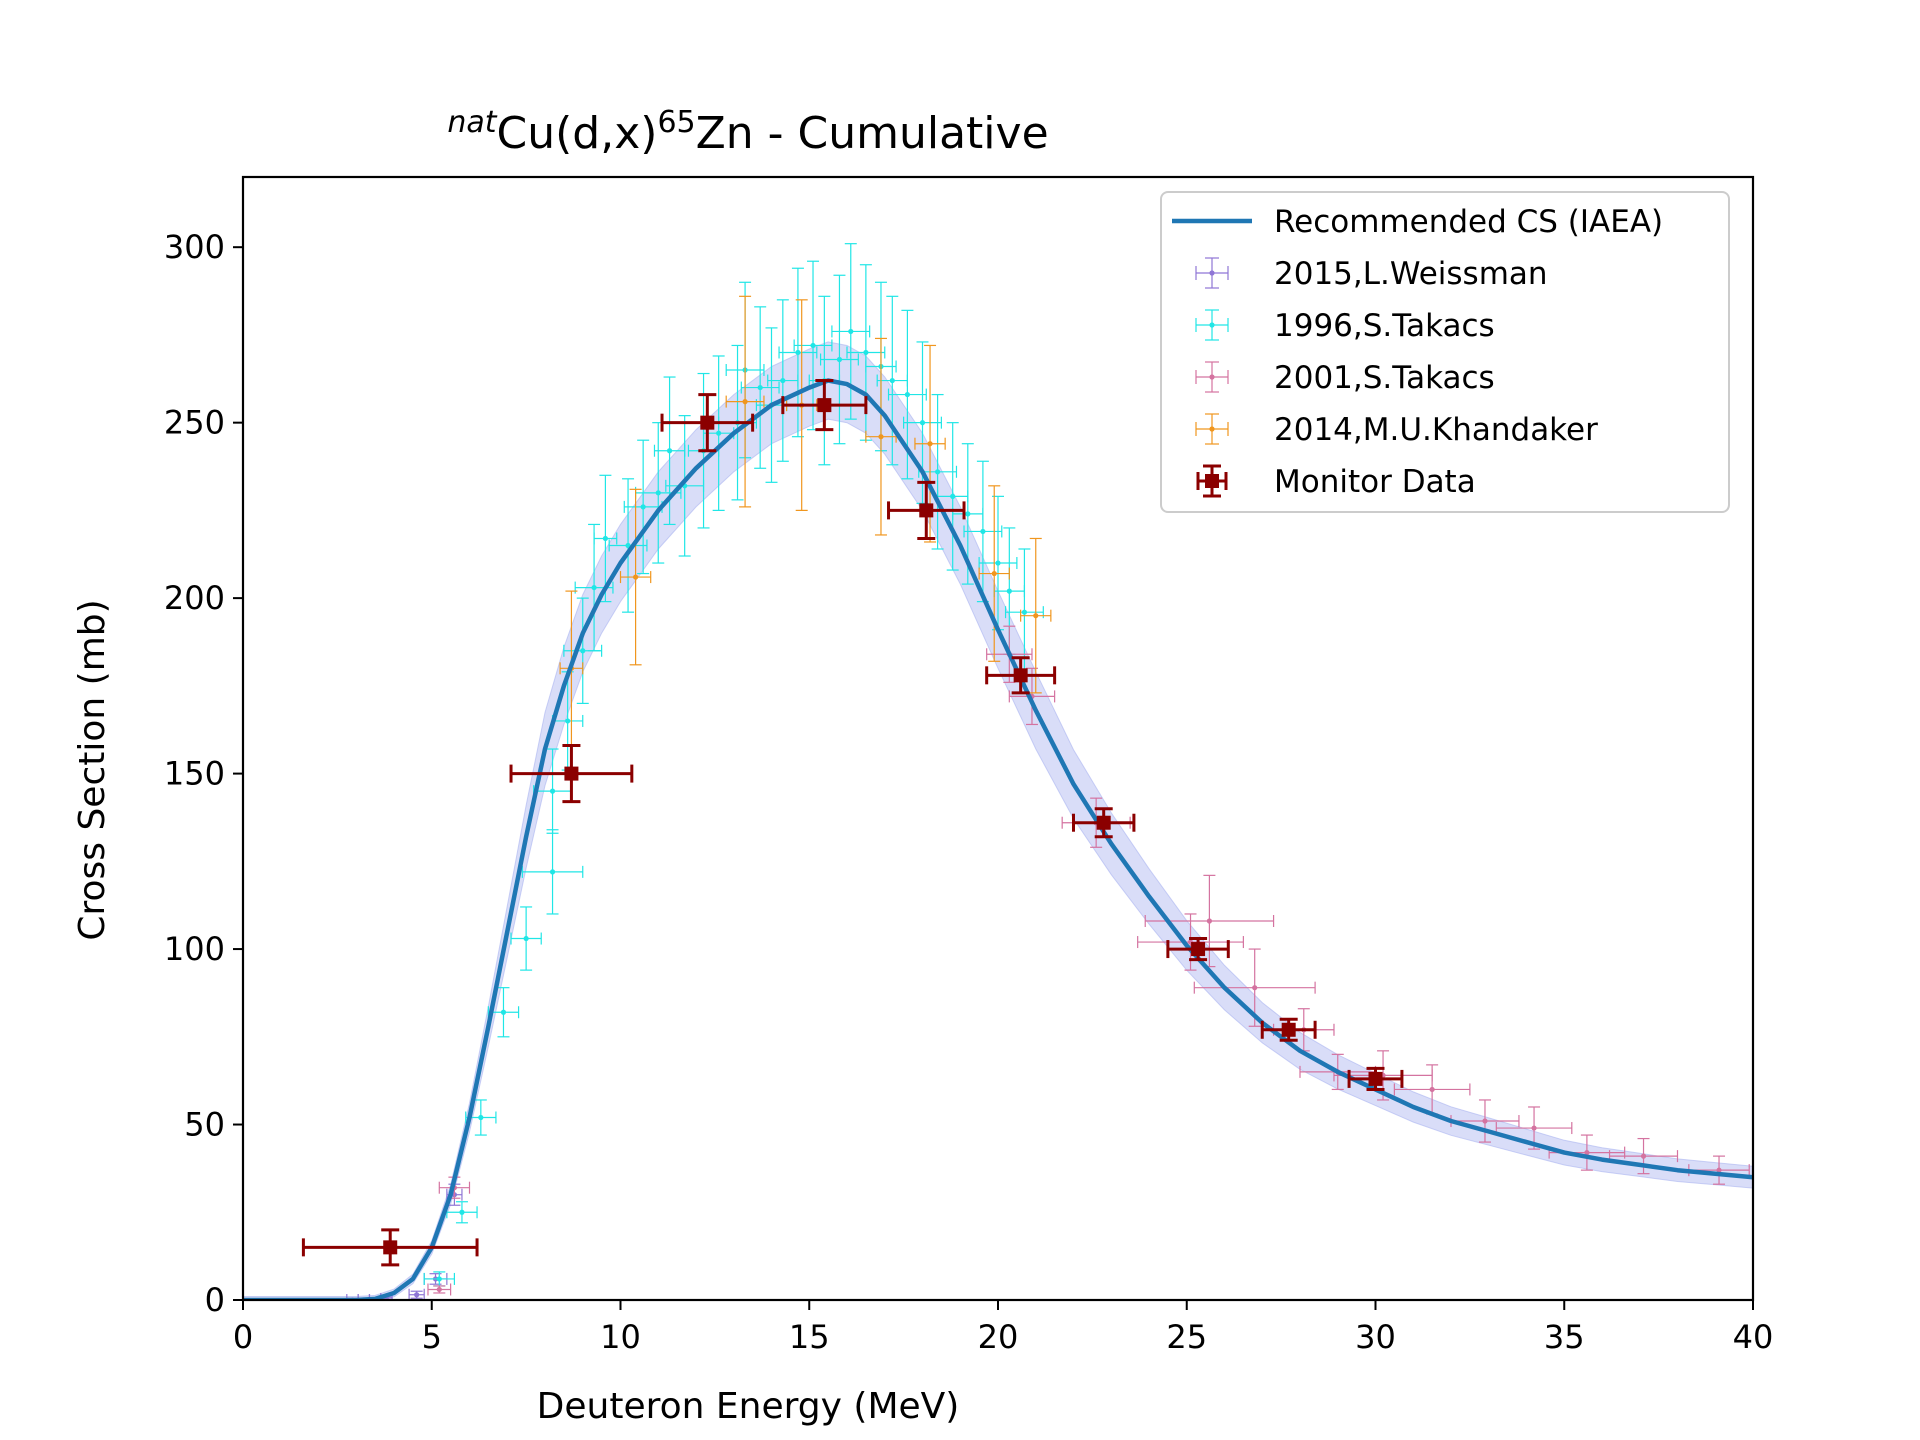  What do you see at coordinates (1411, 274) in the screenshot?
I see `legend-label-weissman: 2015,L.Weissman` at bounding box center [1411, 274].